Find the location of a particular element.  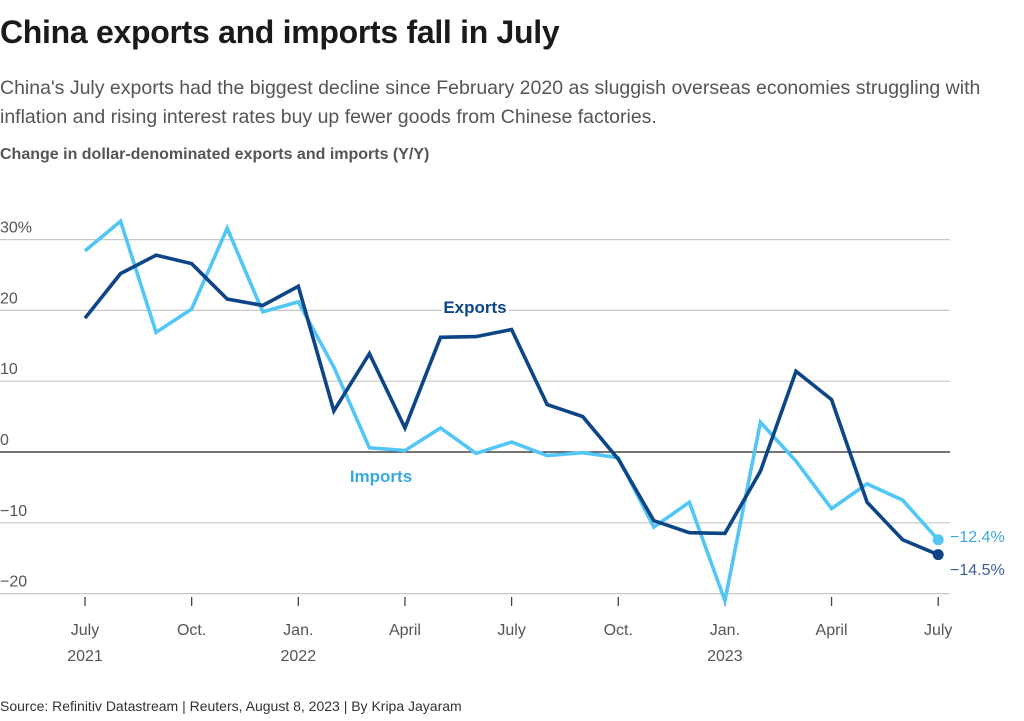

y-axis-ticks: 30% 20 10 0 −10 −20 is located at coordinates (16, 405).